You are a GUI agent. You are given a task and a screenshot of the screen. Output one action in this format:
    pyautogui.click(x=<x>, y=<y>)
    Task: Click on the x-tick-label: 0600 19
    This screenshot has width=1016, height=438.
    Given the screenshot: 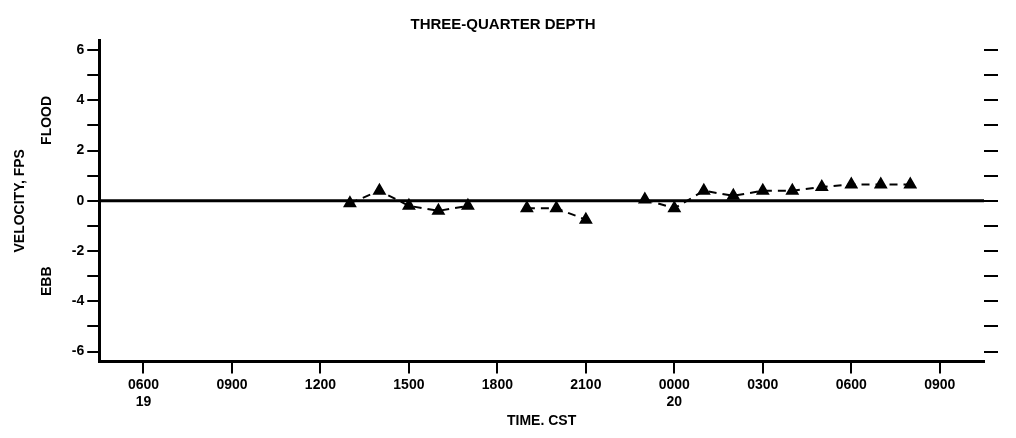 What is the action you would take?
    pyautogui.click(x=143, y=392)
    